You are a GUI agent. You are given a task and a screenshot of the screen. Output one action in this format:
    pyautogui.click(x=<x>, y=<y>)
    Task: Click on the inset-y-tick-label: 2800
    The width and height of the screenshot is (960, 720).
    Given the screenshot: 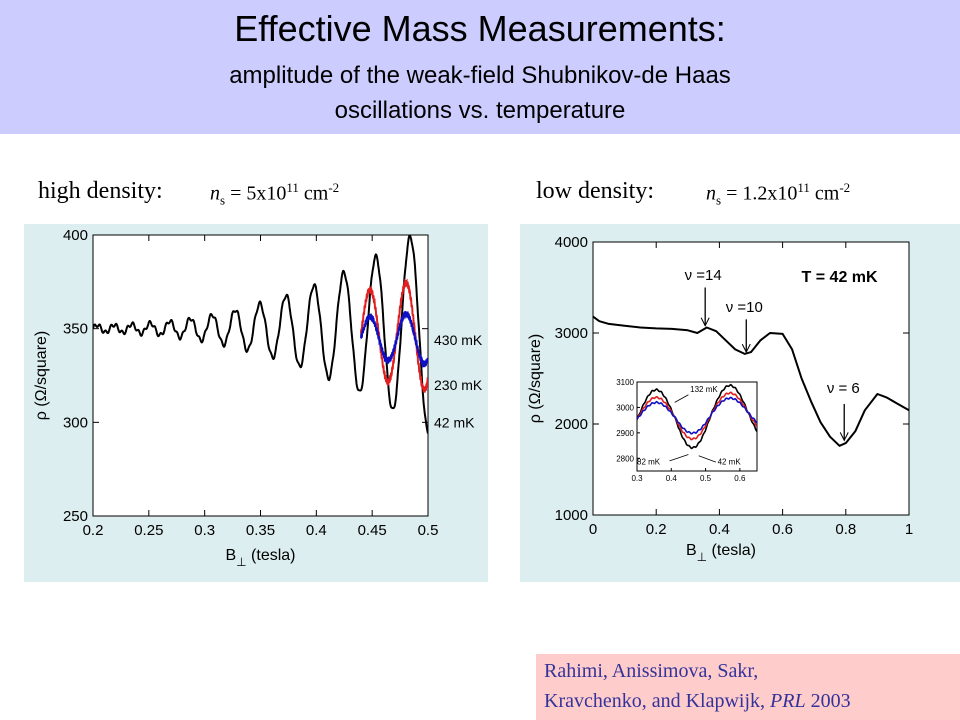 What is the action you would take?
    pyautogui.click(x=625, y=458)
    